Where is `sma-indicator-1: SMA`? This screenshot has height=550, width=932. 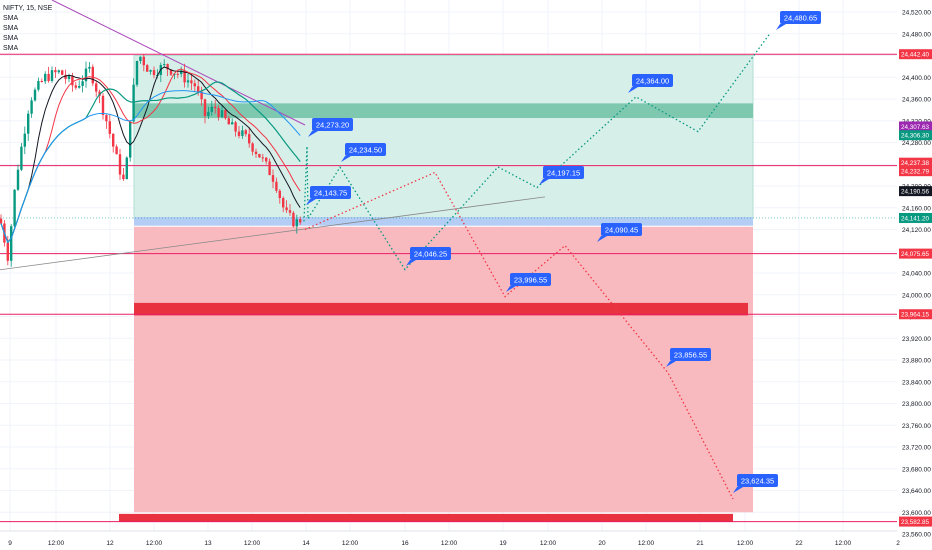
sma-indicator-1: SMA is located at coordinates (11, 18).